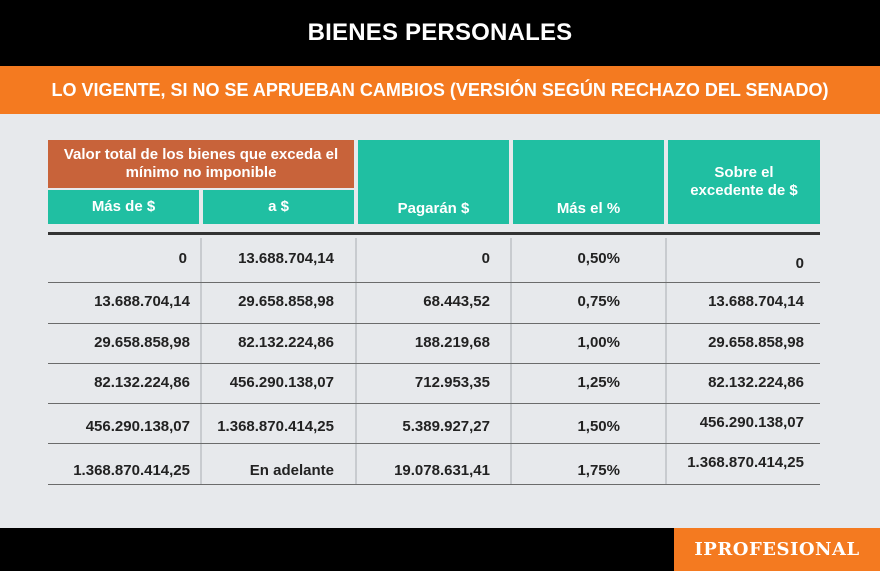 The image size is (880, 571). Describe the element at coordinates (182, 258) in the screenshot. I see `cell-mas-de: 0` at that location.